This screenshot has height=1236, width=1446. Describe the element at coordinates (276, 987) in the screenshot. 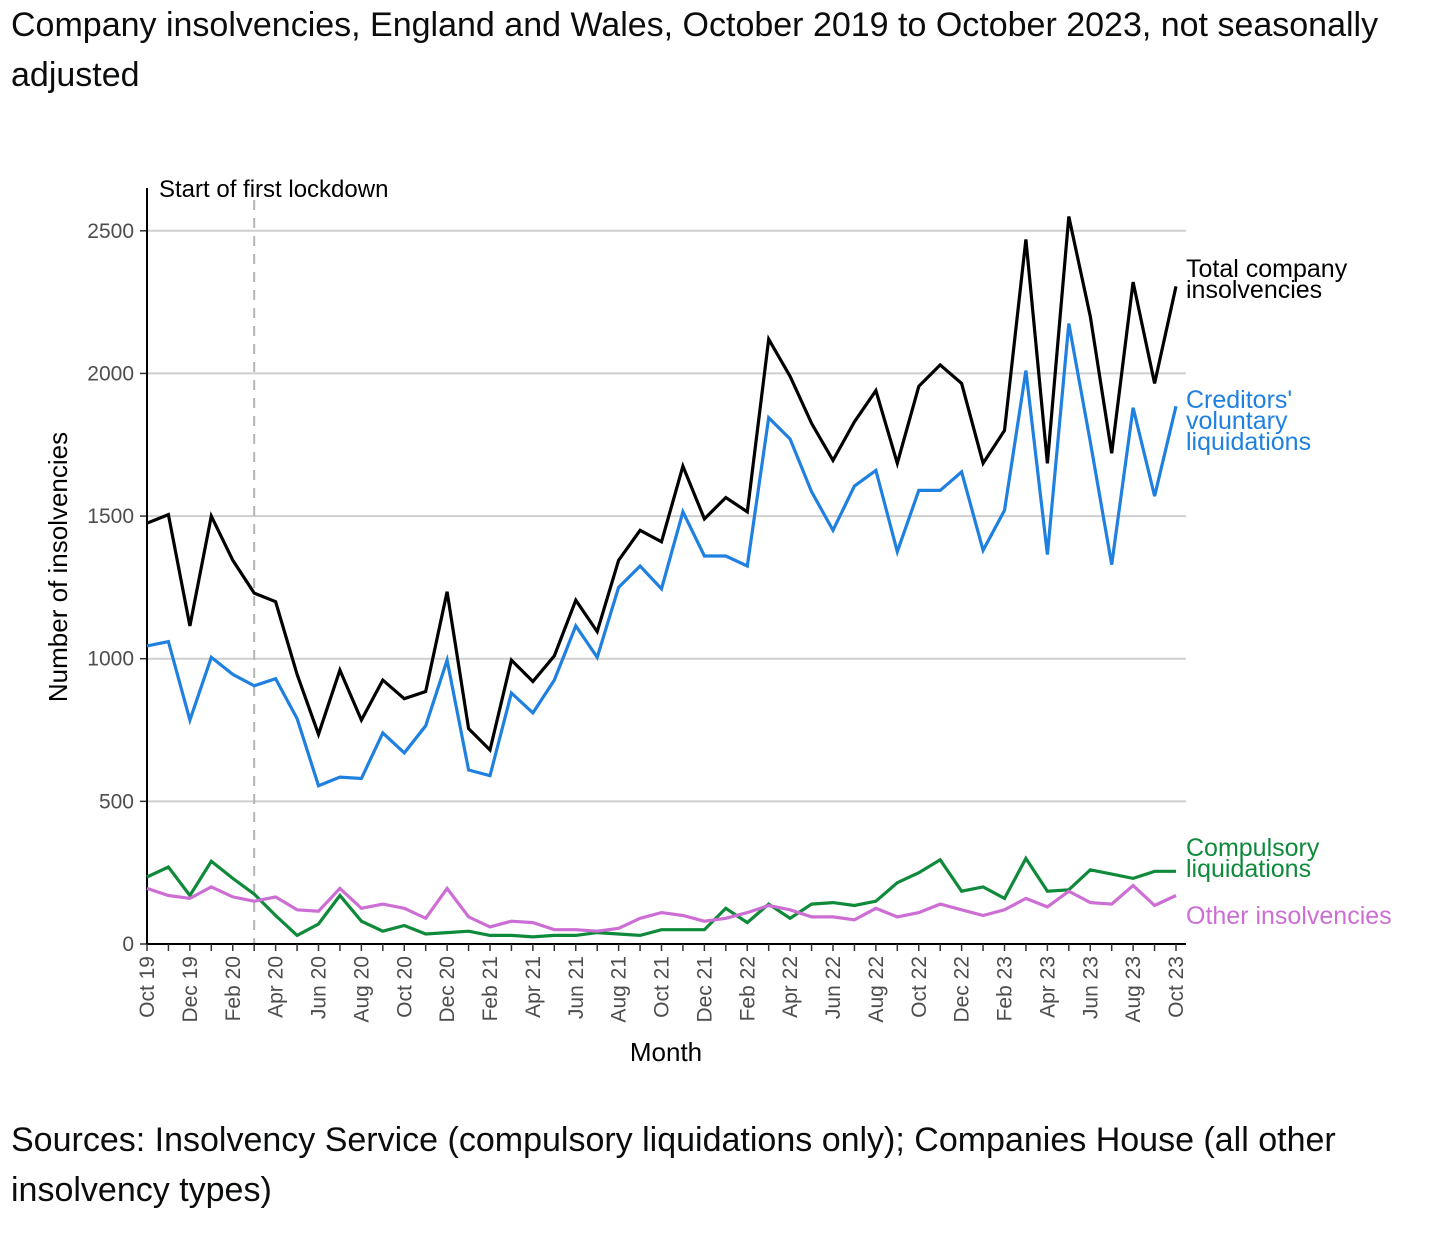

I see `x-tick-label: Apr 20` at that location.